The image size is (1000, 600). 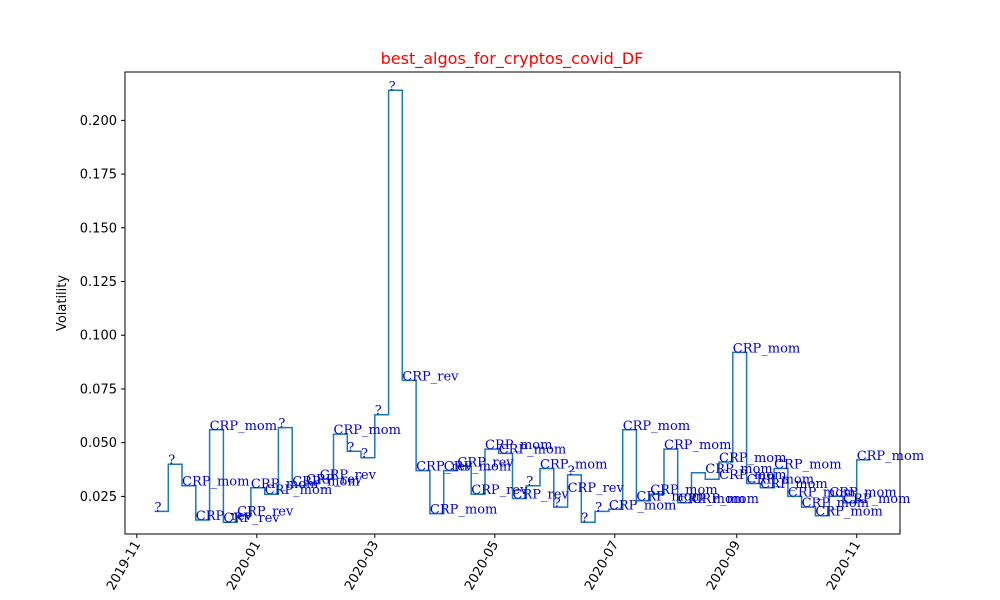 I want to click on x-tick-label: 2019-11, so click(x=124, y=566).